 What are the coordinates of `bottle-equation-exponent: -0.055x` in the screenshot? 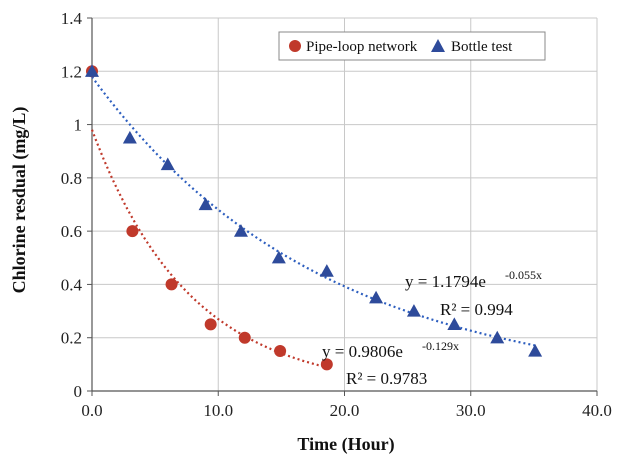 It's located at (523, 275).